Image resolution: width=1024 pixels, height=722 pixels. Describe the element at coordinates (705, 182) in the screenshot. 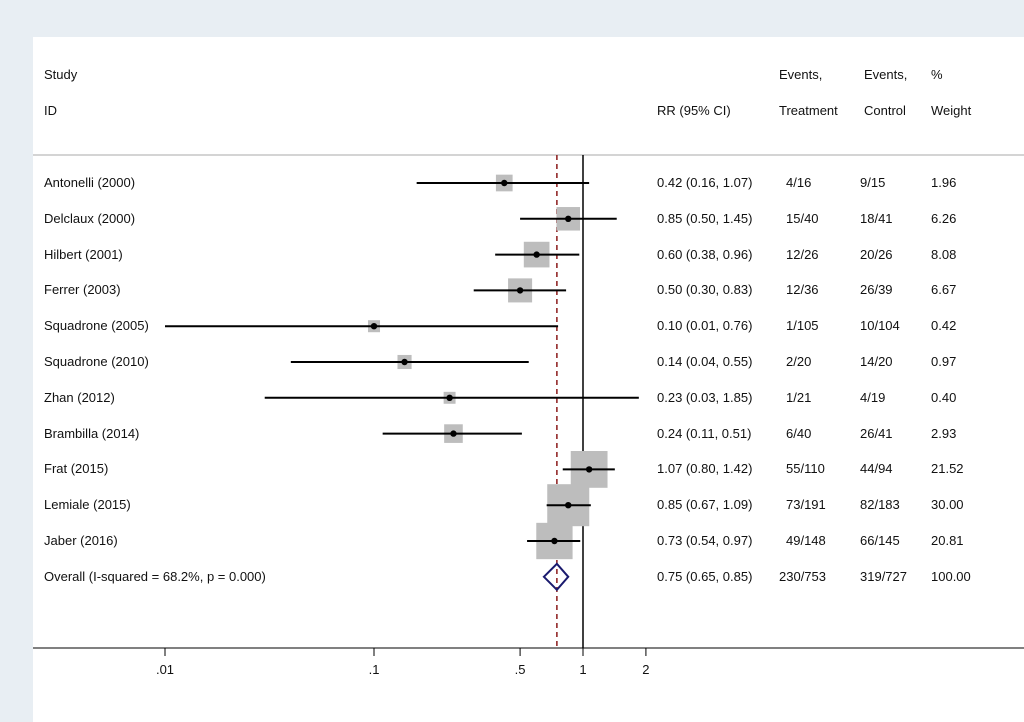

I see `study-rr: 0.42 (0.16, 1.07)` at that location.